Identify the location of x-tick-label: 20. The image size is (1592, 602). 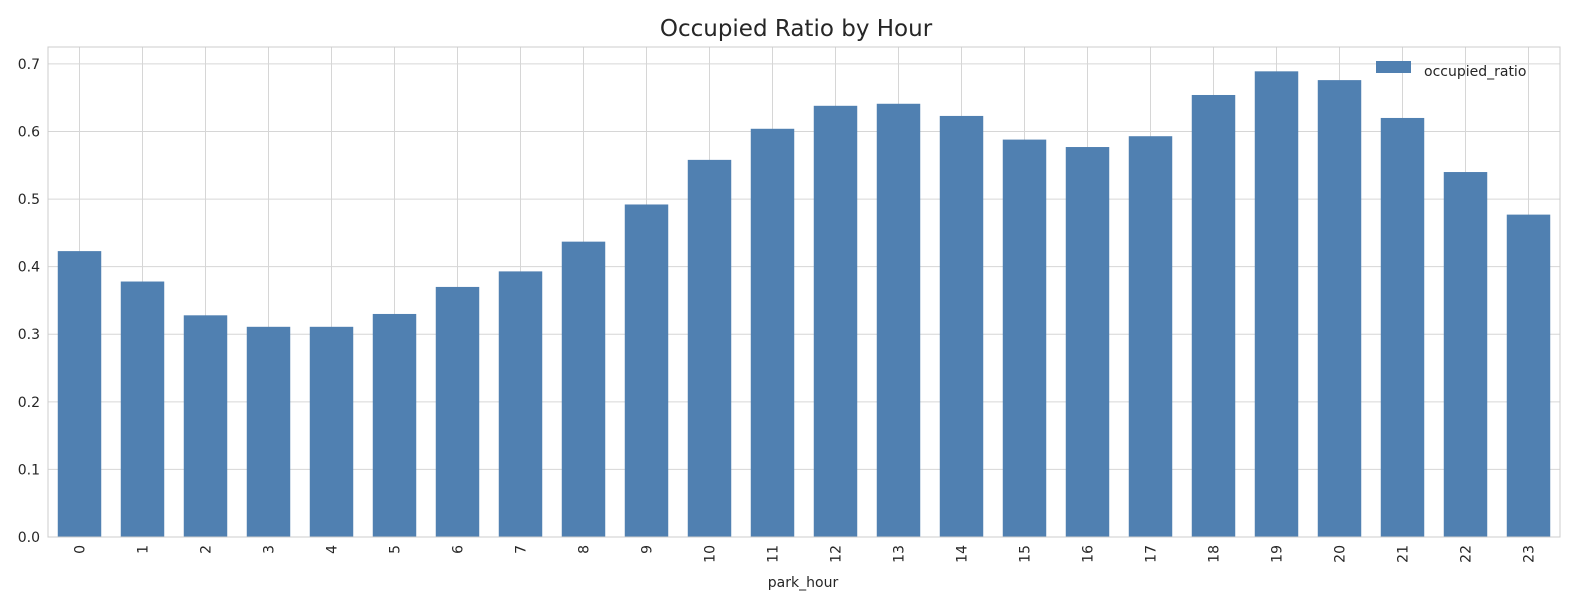
(1341, 554).